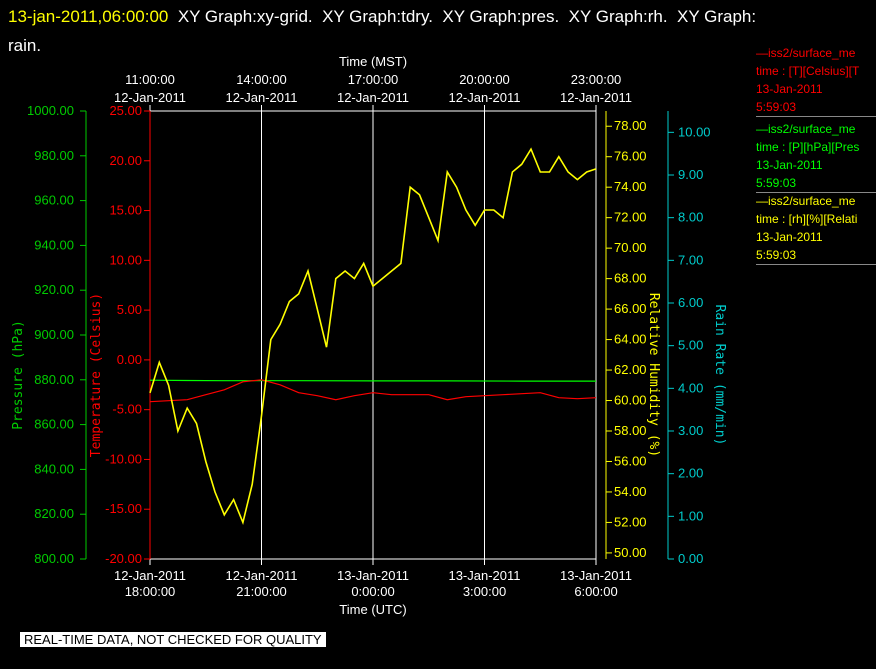 This screenshot has height=669, width=876. What do you see at coordinates (630, 125) in the screenshot?
I see `rh-tick-label: 78.00` at bounding box center [630, 125].